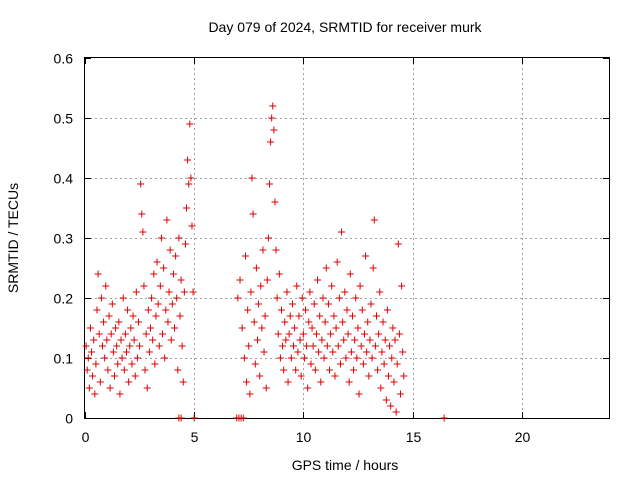 The height and width of the screenshot is (480, 640). What do you see at coordinates (414, 437) in the screenshot?
I see `x-tick-label: 15` at bounding box center [414, 437].